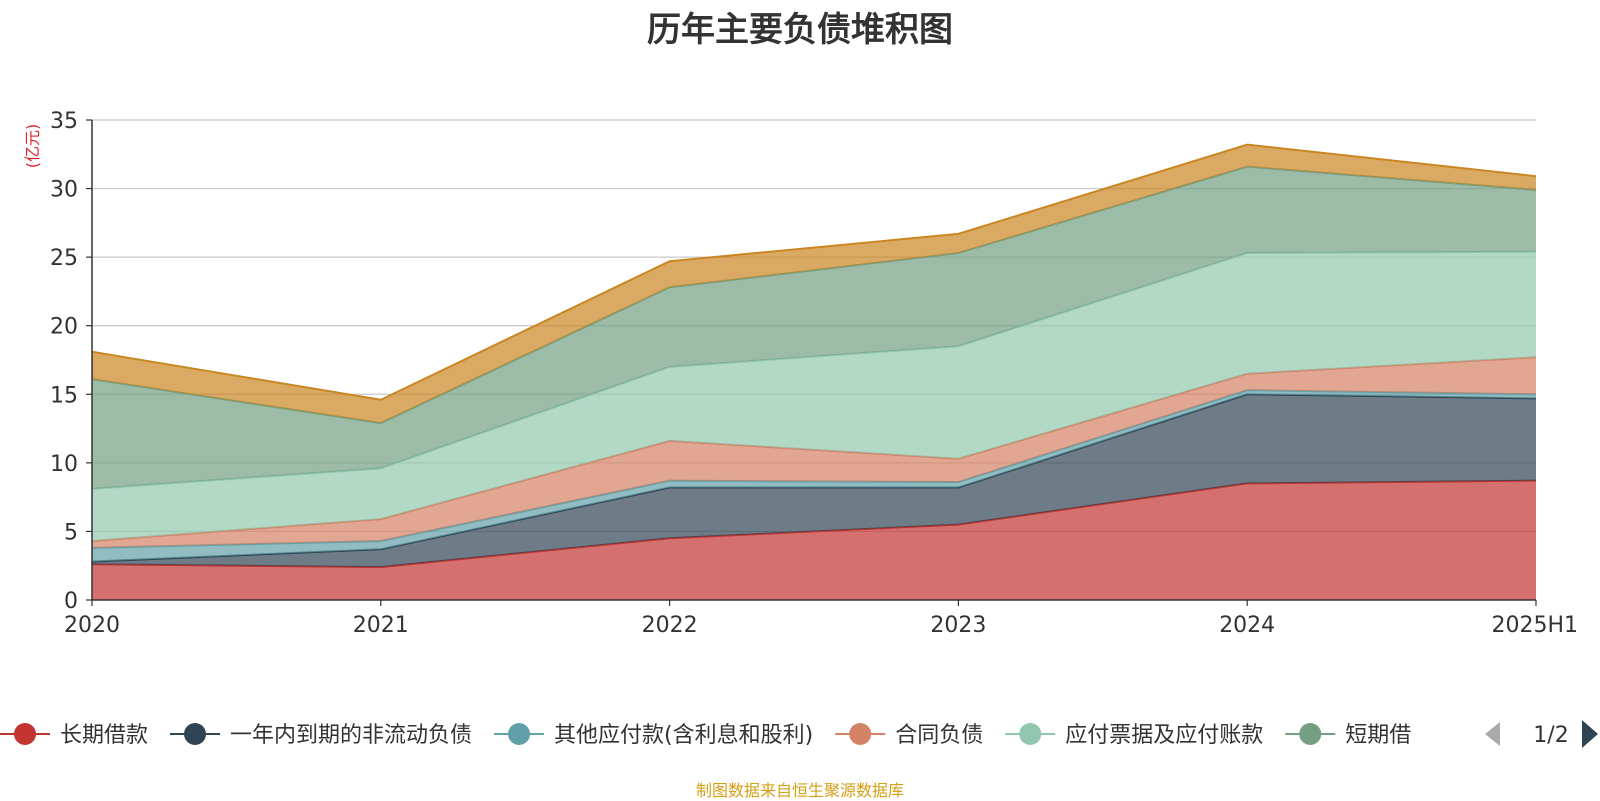 The height and width of the screenshot is (801, 1600). What do you see at coordinates (104, 735) in the screenshot?
I see `legend-label: 长期借款` at bounding box center [104, 735].